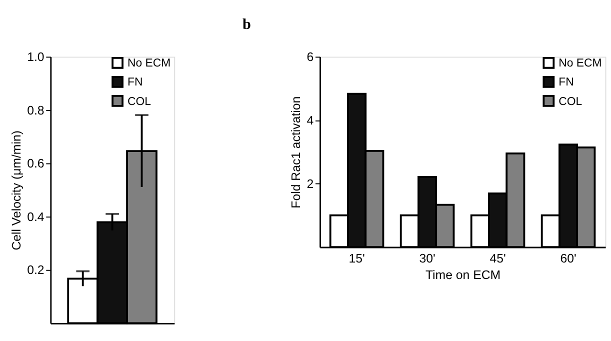 The width and height of the screenshot is (611, 341). What do you see at coordinates (568, 259) in the screenshot?
I see `x-tick-label: 60'` at bounding box center [568, 259].